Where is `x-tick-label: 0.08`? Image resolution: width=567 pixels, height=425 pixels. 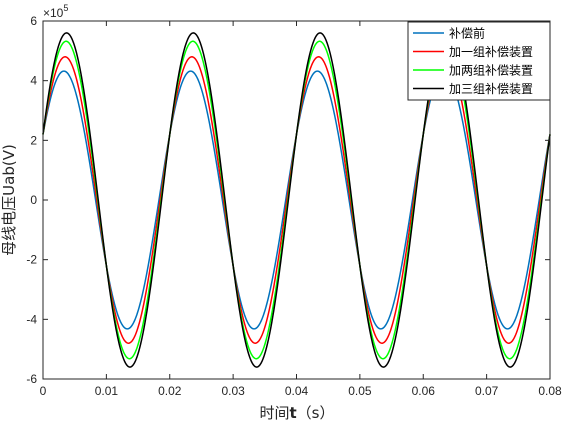 x-tick-label: 0.08 is located at coordinates (550, 391).